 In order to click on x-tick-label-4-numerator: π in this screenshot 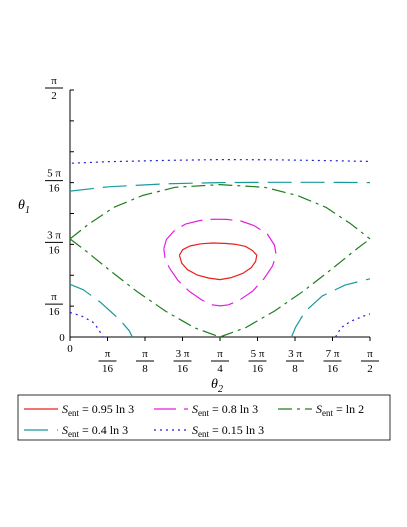, I will do `click(220, 354)`.